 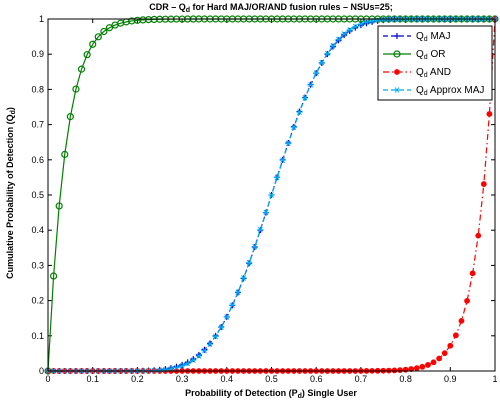 I want to click on y-tick-label: 0.8, so click(x=37, y=89).